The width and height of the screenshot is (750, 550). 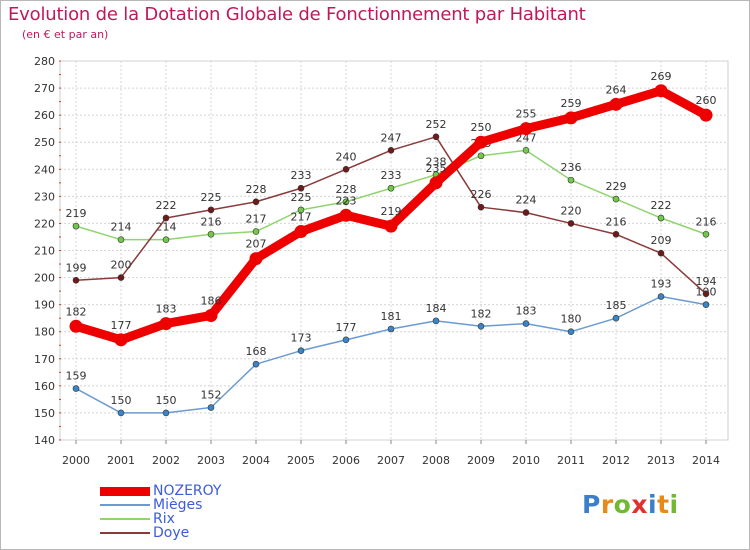 I want to click on data-label-mieges: 173, so click(x=301, y=338).